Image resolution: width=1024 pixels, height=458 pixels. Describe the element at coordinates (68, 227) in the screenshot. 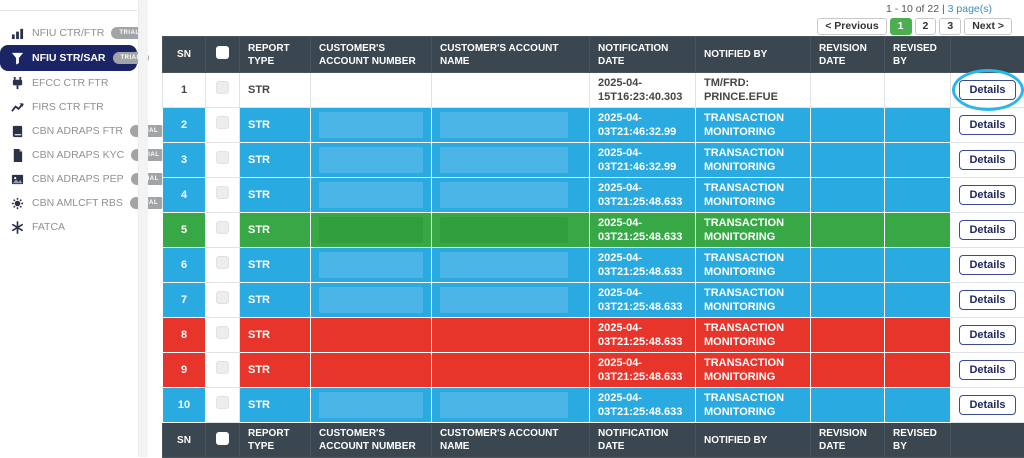

I see `sidebar-item-fatca: FATCA` at that location.